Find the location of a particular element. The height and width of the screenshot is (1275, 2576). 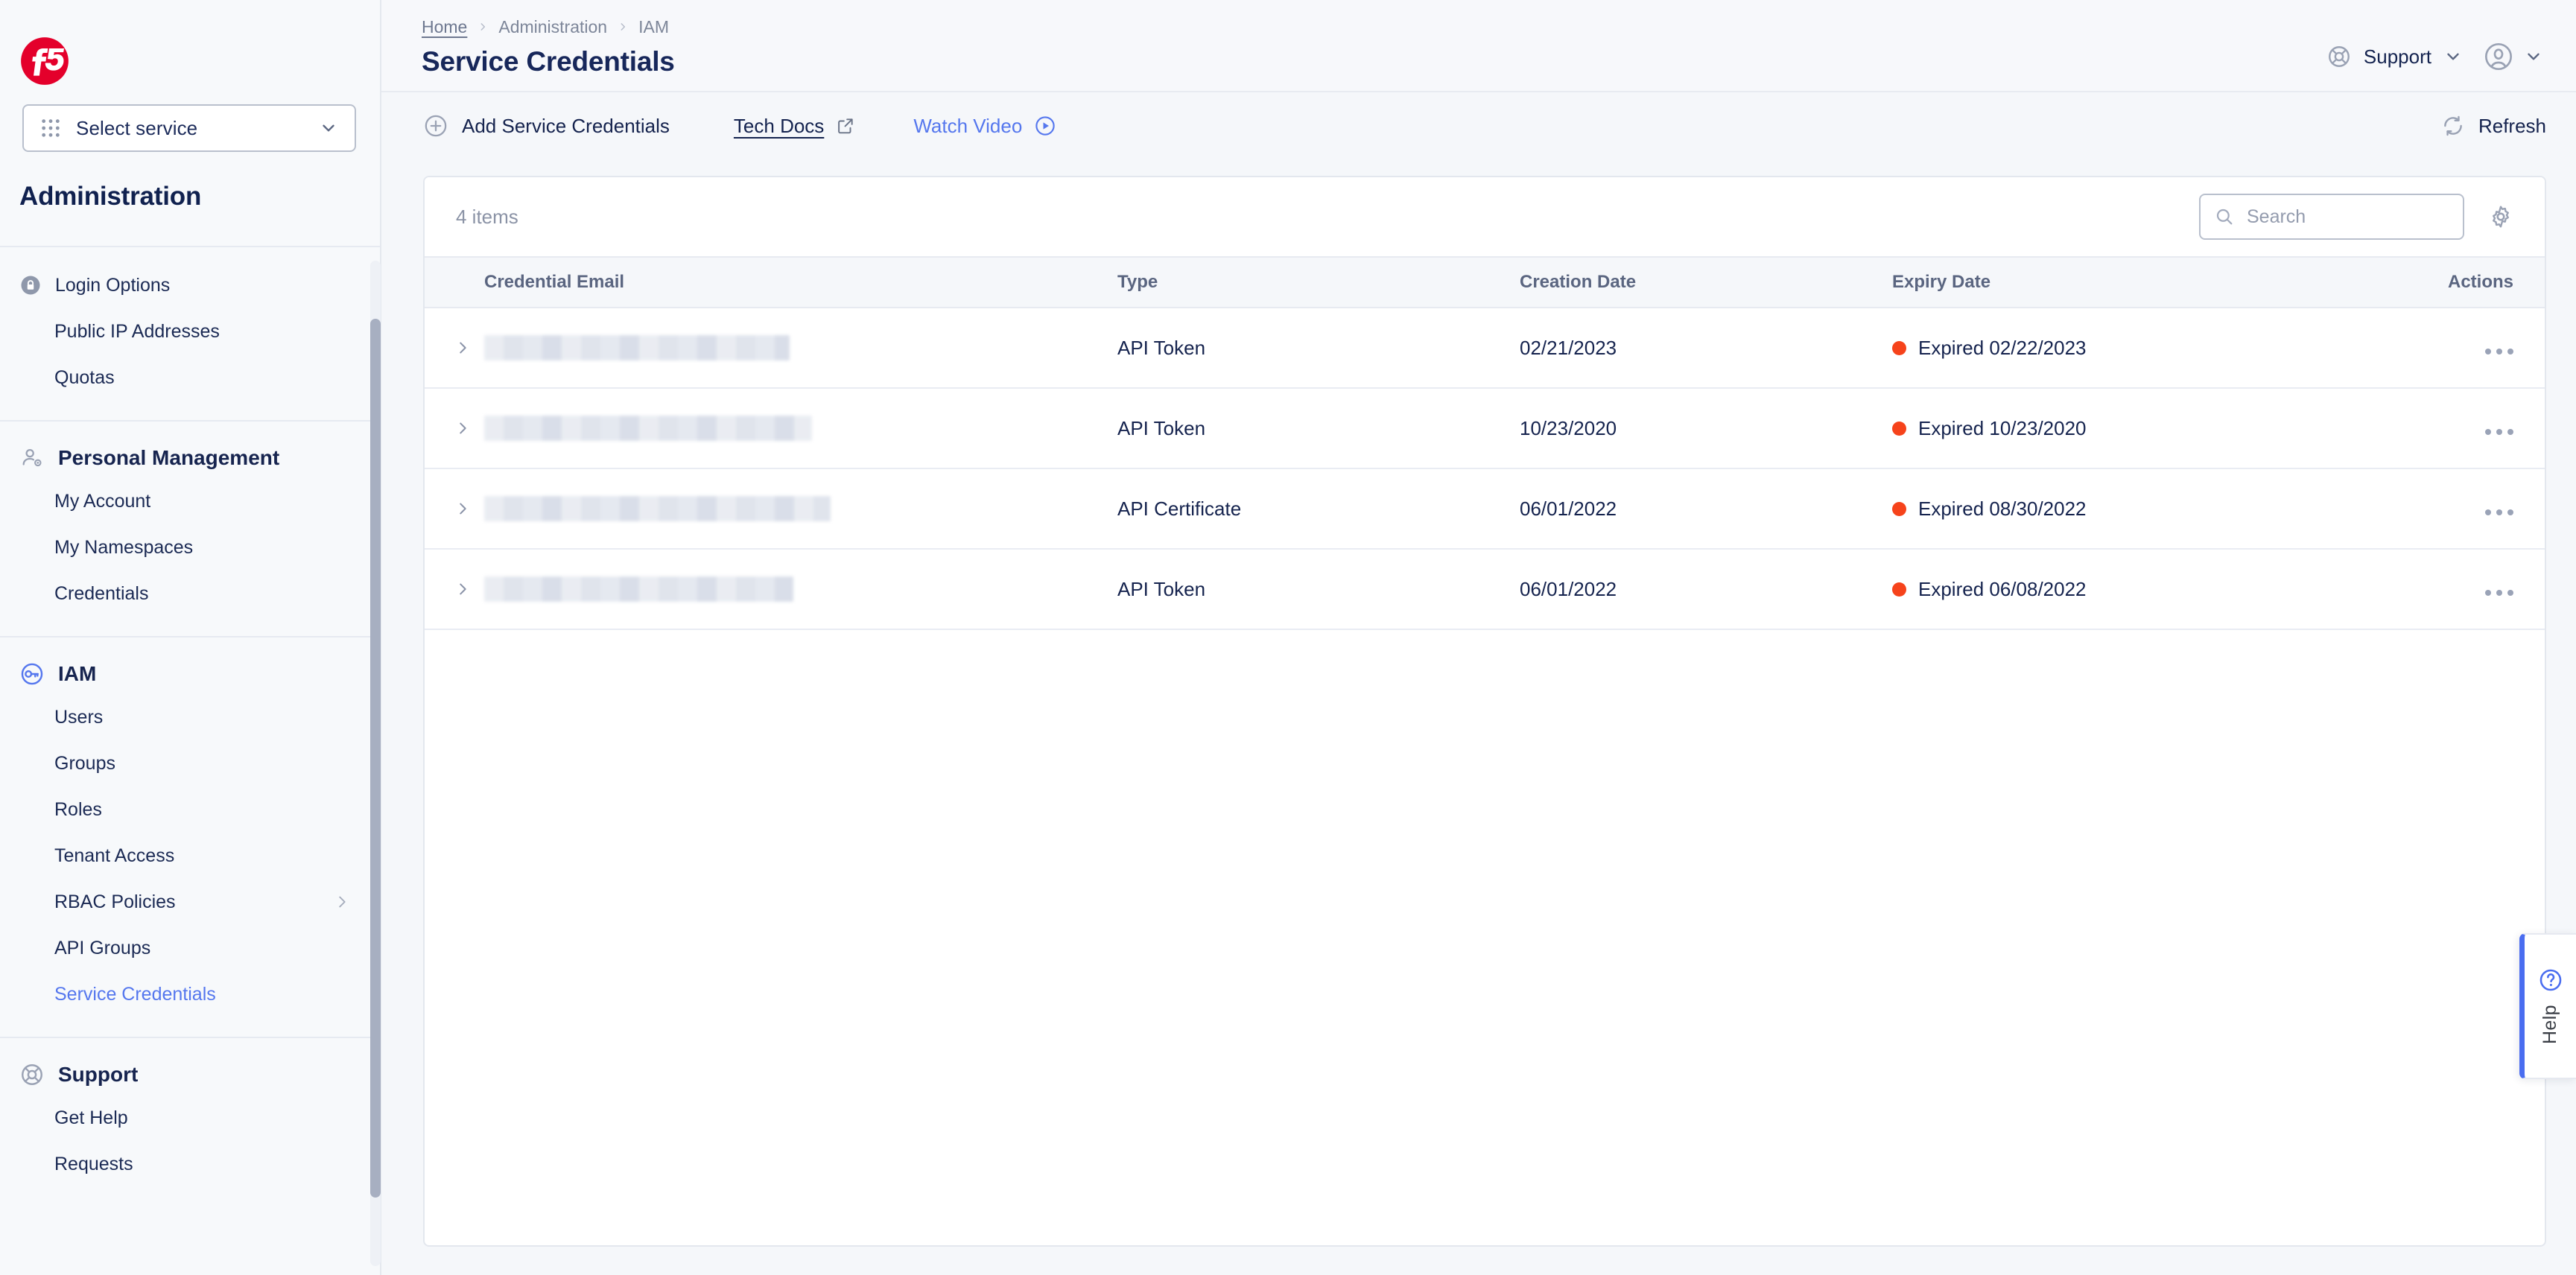

sidebar-item-public-ip-addresses: Public IP Addresses is located at coordinates (190, 331).